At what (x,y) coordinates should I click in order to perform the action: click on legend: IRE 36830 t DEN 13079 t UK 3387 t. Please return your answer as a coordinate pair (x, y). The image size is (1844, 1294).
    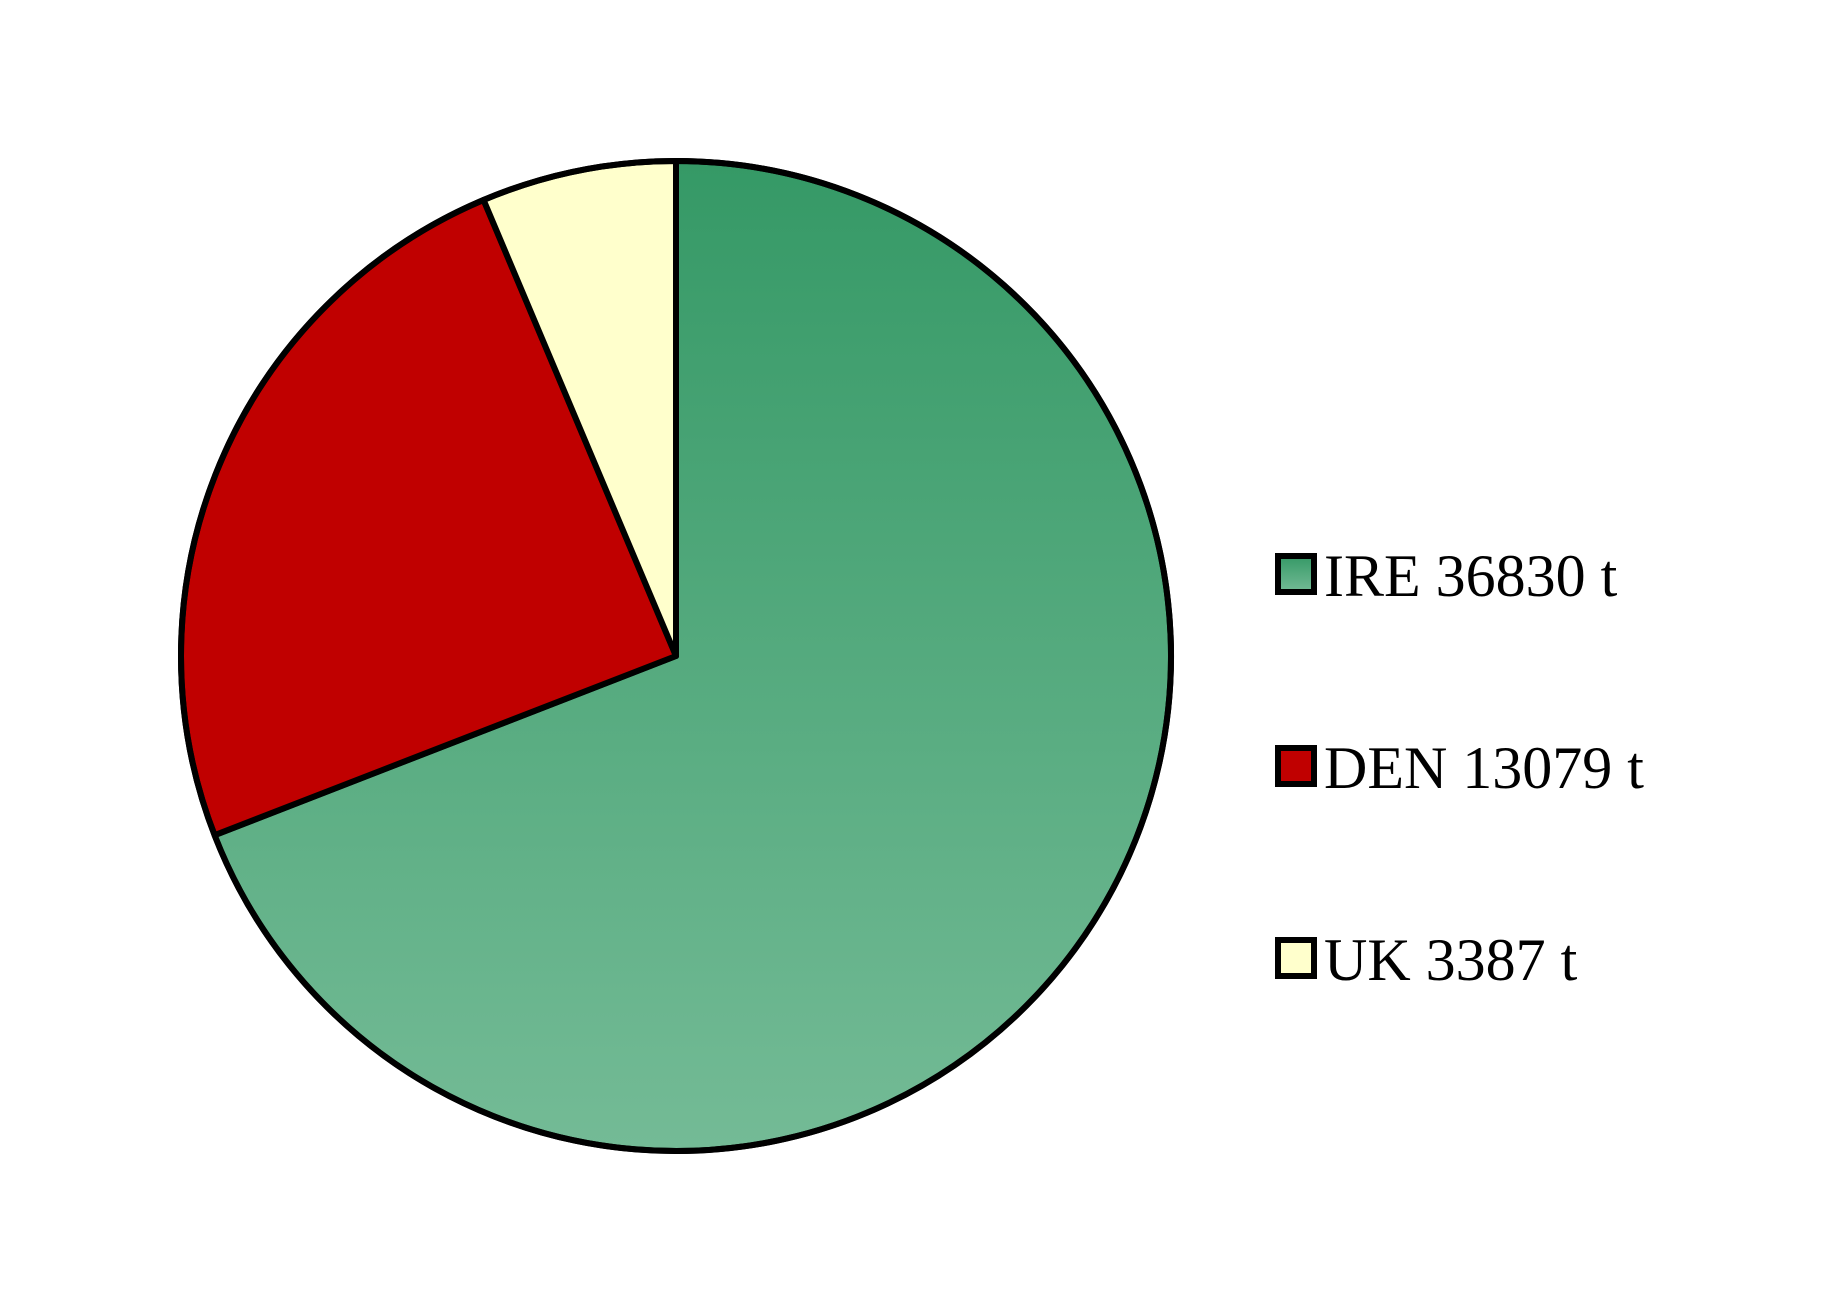
    Looking at the image, I should click on (1459, 768).